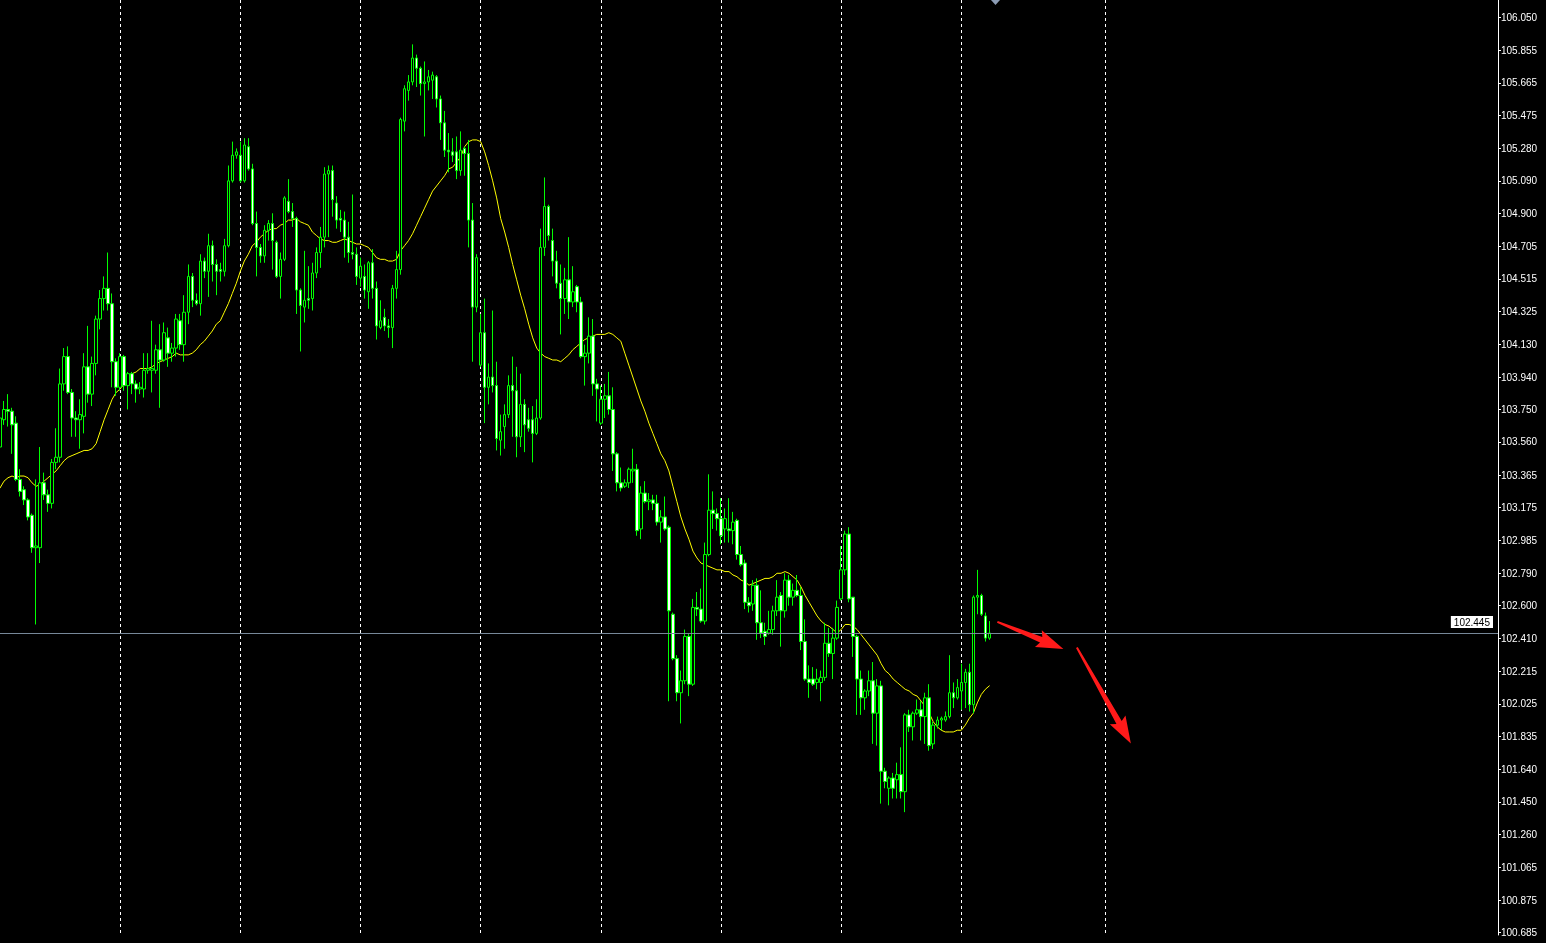 This screenshot has height=943, width=1546. Describe the element at coordinates (1519, 115) in the screenshot. I see `y-tick-label: 105.475` at that location.